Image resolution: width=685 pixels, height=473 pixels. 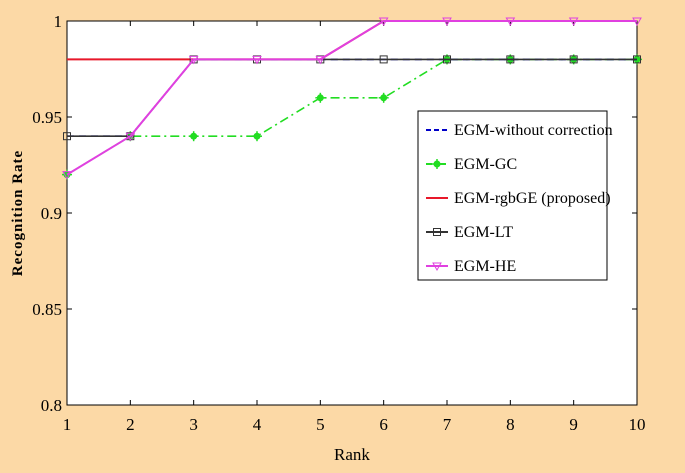 I want to click on y-tick-label: 0.8, so click(x=51, y=405).